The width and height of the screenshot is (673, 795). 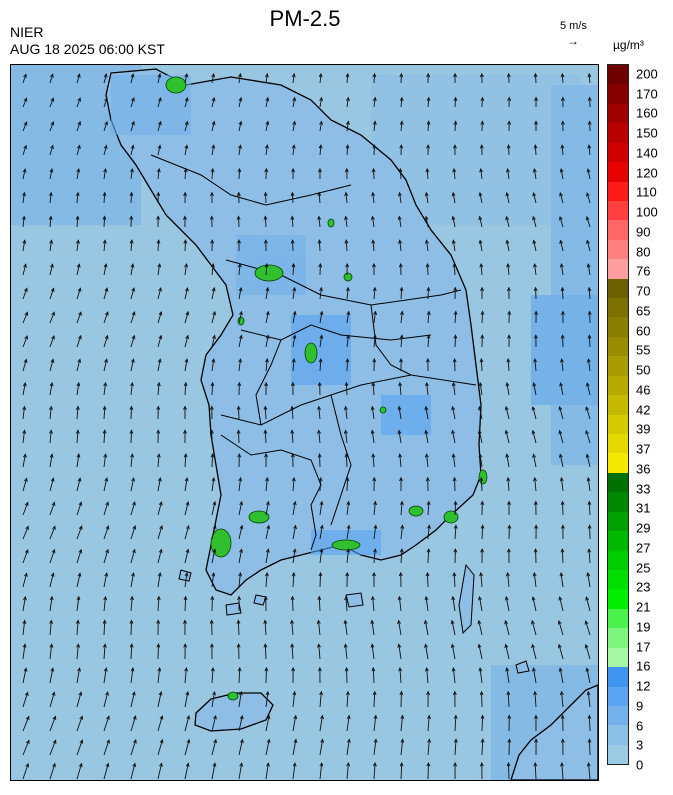 I want to click on legend-tick-label: 50, so click(x=643, y=370).